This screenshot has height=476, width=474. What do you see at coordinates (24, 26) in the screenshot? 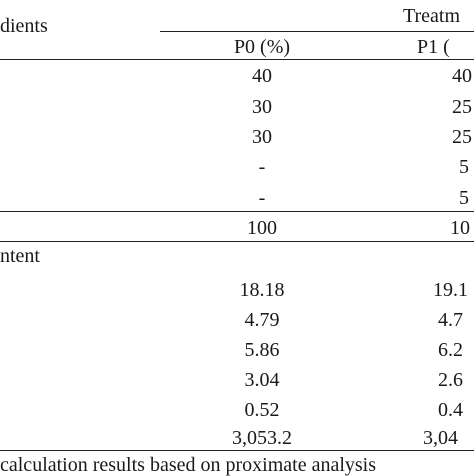
I see `header-ingredients: dients` at bounding box center [24, 26].